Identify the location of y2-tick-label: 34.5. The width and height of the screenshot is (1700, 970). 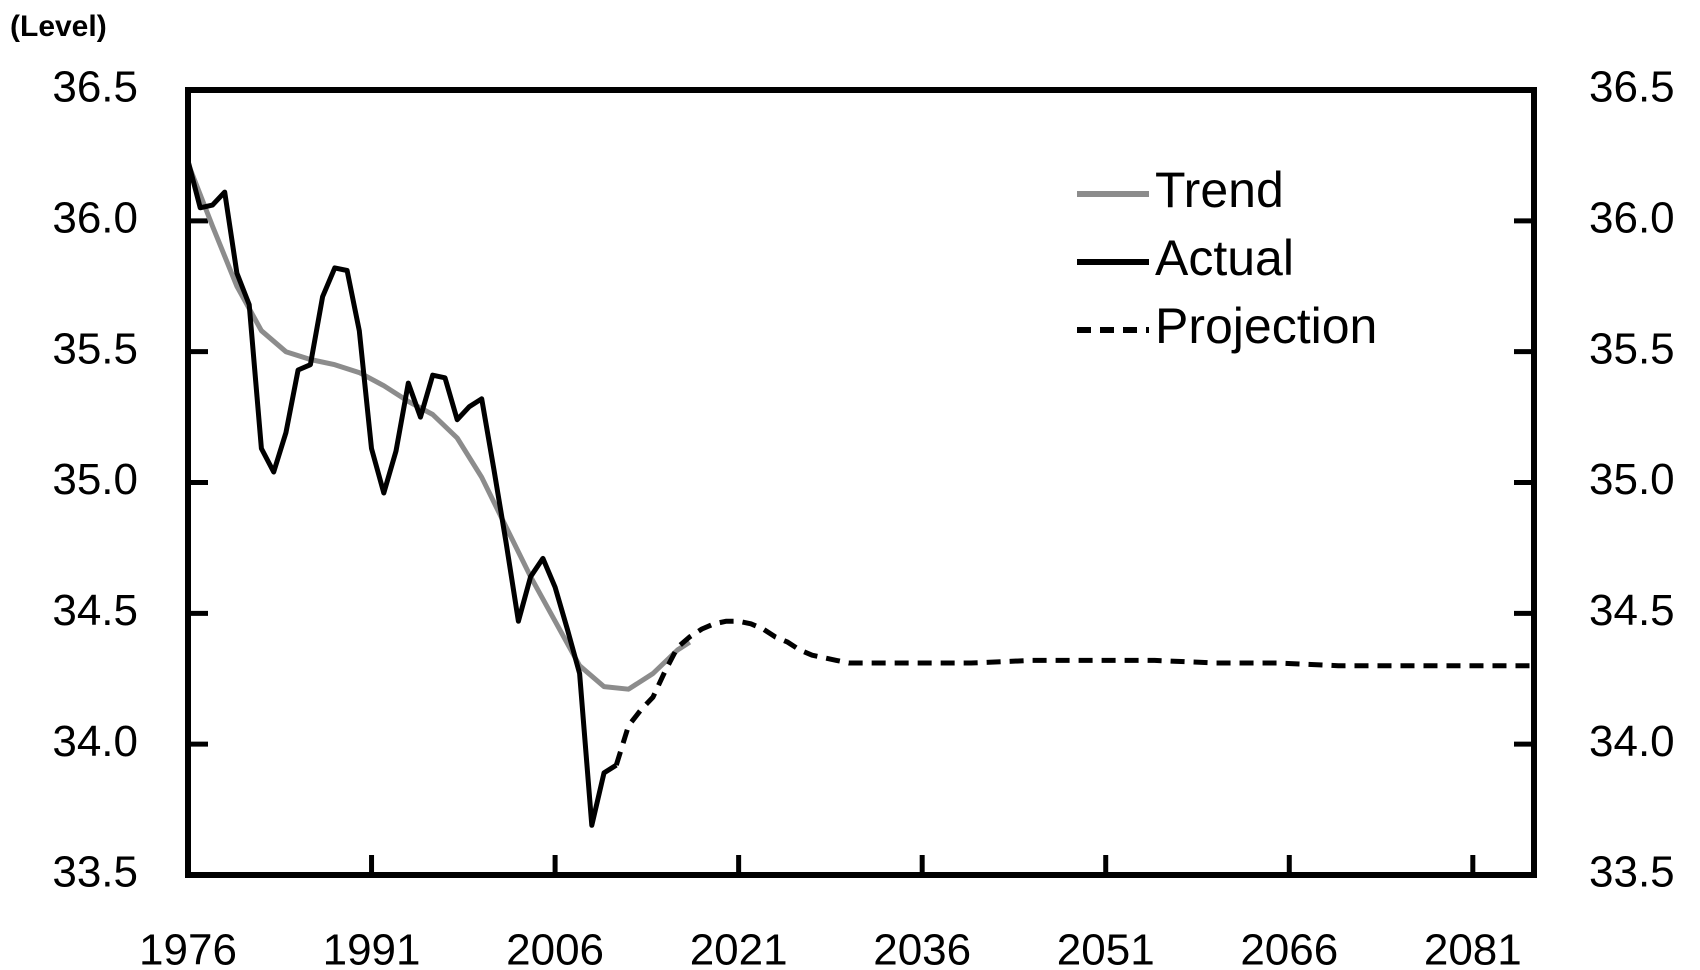
(1632, 610).